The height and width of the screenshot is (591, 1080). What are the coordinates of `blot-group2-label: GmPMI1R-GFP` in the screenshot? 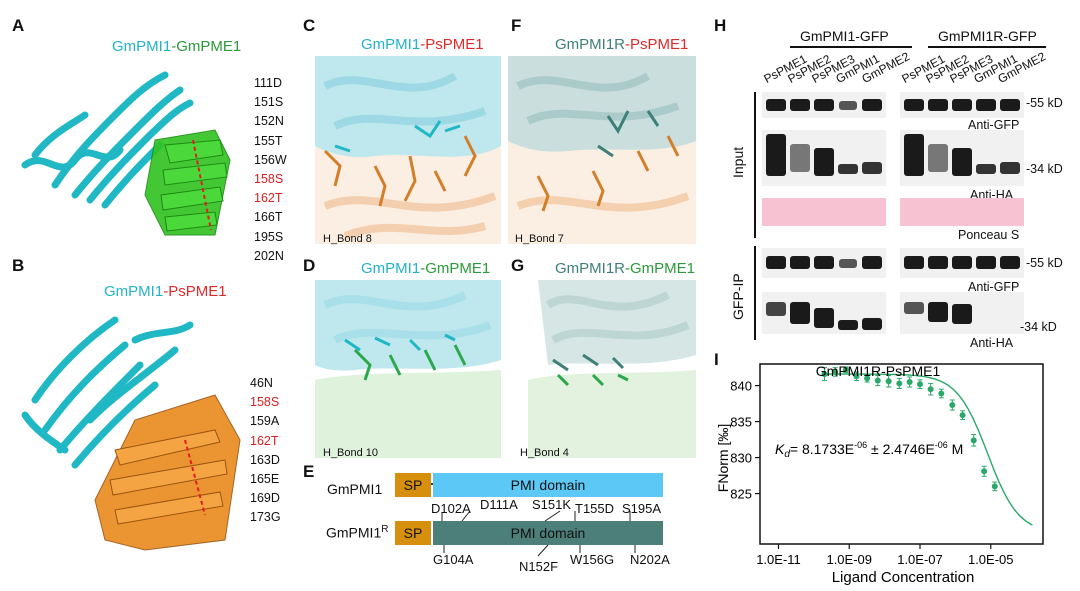 It's located at (987, 36).